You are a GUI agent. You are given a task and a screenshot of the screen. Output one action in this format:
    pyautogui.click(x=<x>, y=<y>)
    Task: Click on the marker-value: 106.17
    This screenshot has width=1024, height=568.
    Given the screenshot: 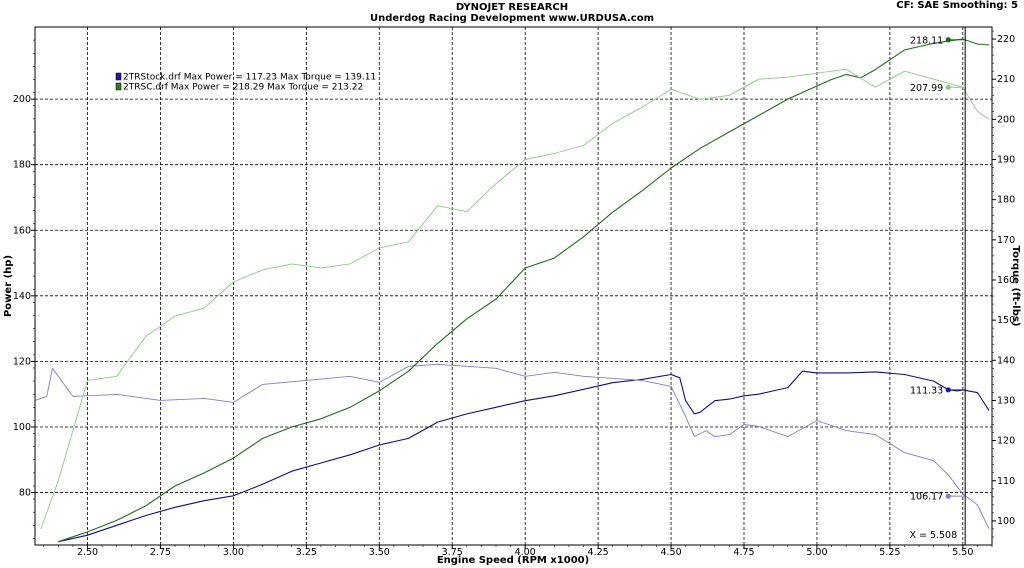 What is the action you would take?
    pyautogui.click(x=926, y=497)
    